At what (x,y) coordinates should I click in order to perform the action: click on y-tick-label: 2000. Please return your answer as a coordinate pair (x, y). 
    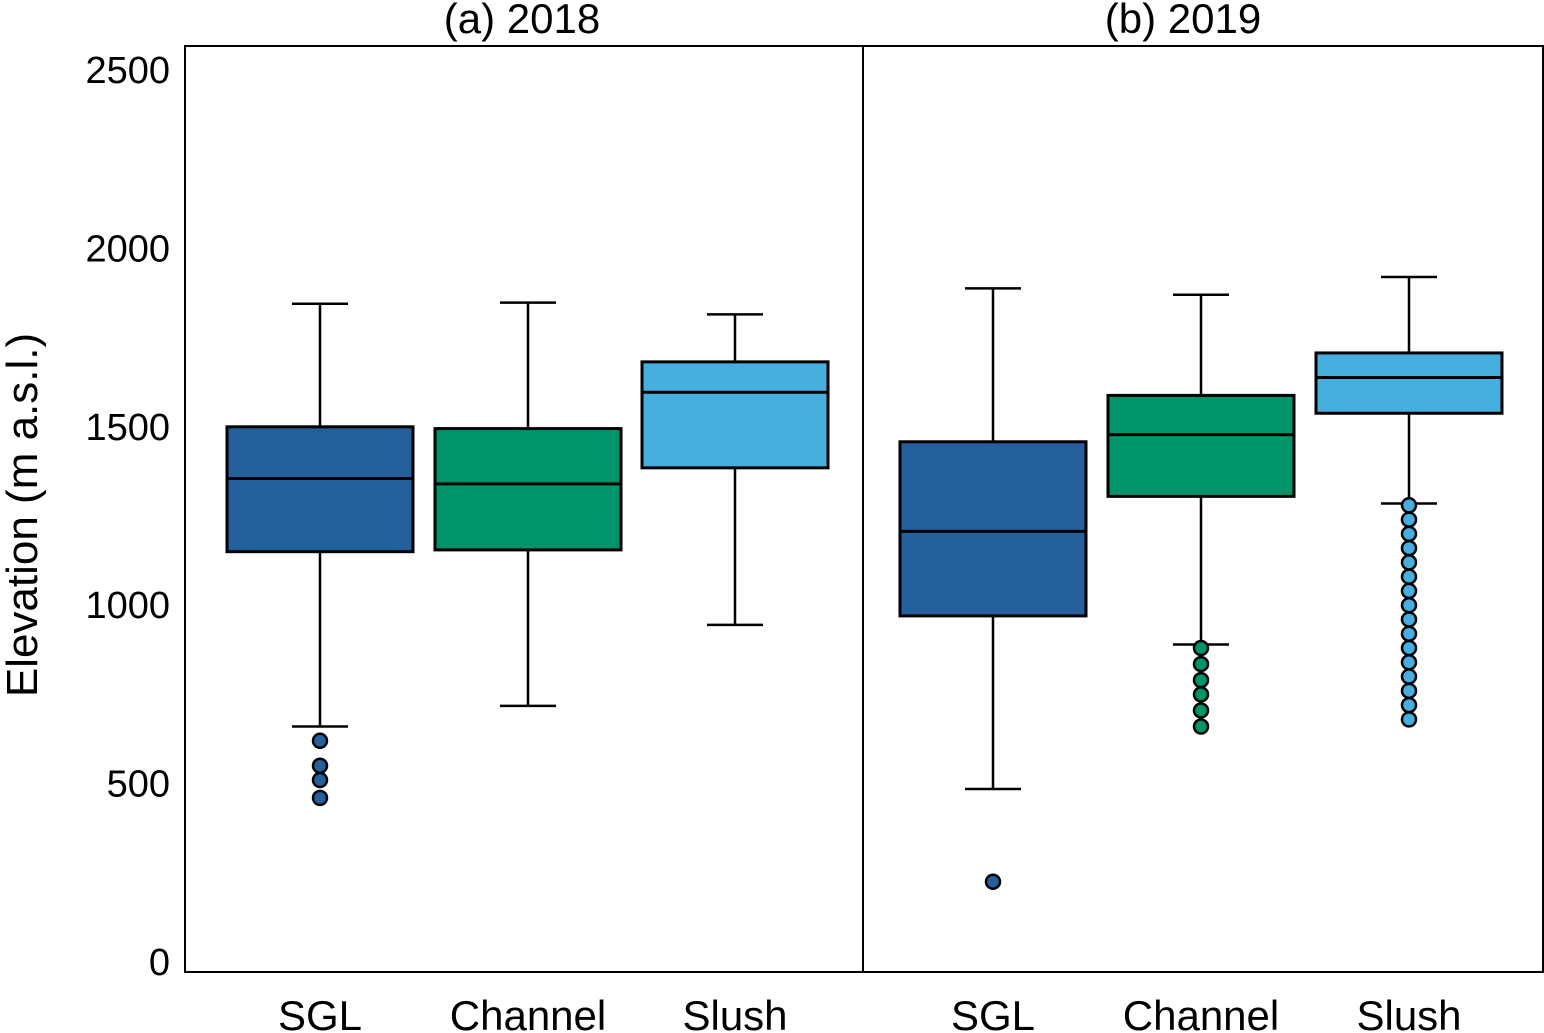
    Looking at the image, I should click on (127, 249).